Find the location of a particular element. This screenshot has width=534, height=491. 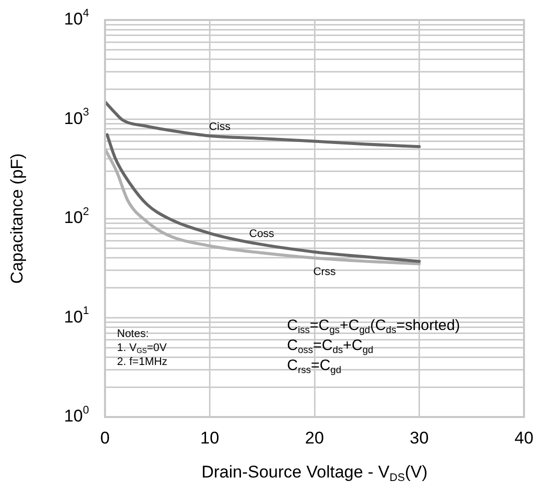

annotation: Notes: is located at coordinates (133, 334).